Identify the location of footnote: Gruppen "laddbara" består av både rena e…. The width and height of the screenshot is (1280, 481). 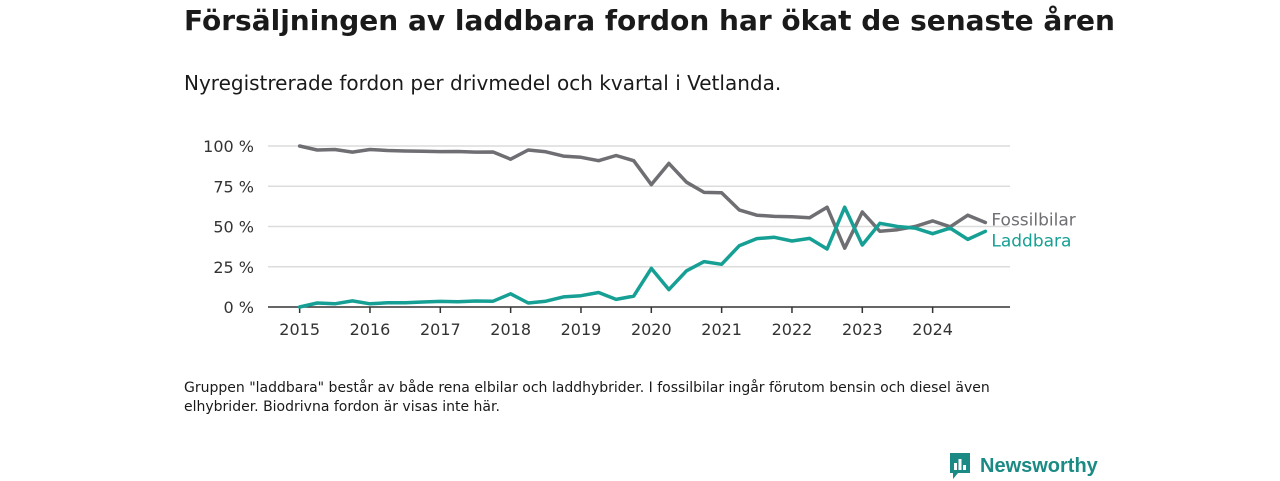
(587, 397).